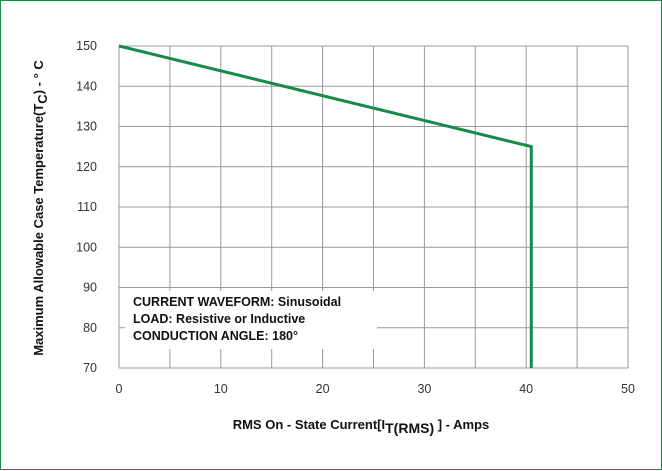  What do you see at coordinates (237, 302) in the screenshot?
I see `annotation-line-1: CURRENT WAVEFORM: Sinusoidal` at bounding box center [237, 302].